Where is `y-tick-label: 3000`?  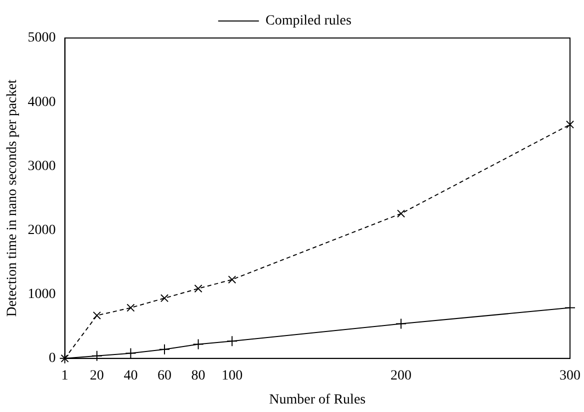 y-tick-label: 3000 is located at coordinates (42, 166).